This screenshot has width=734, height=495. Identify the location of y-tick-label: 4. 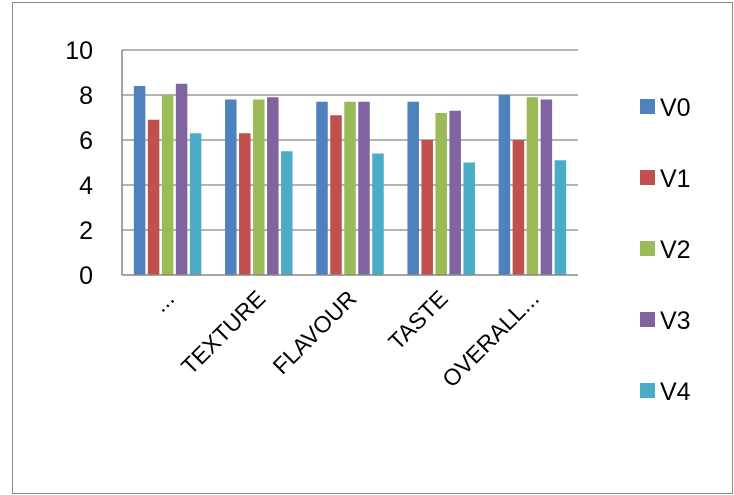
(86, 186).